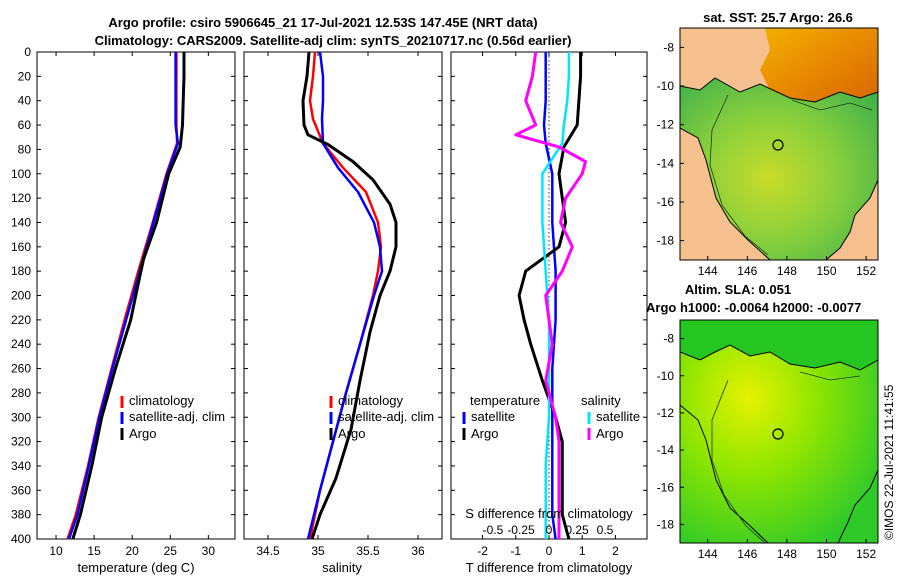 This screenshot has width=900, height=580. Describe the element at coordinates (786, 457) in the screenshot. I see `sla-shelf-contour` at that location.